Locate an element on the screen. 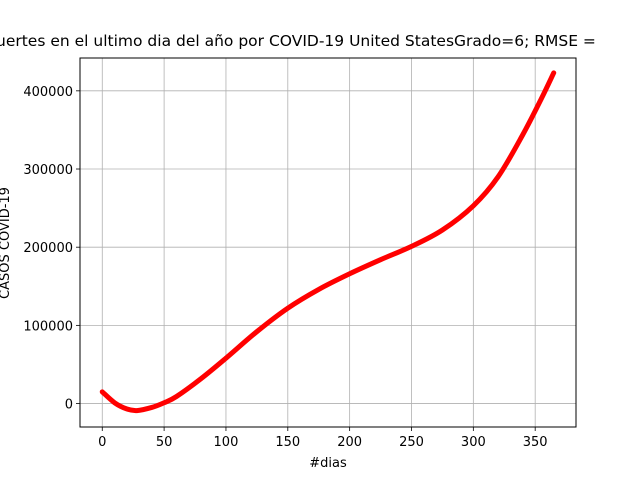 The width and height of the screenshot is (640, 485). x-axis-label: #dias is located at coordinates (328, 463).